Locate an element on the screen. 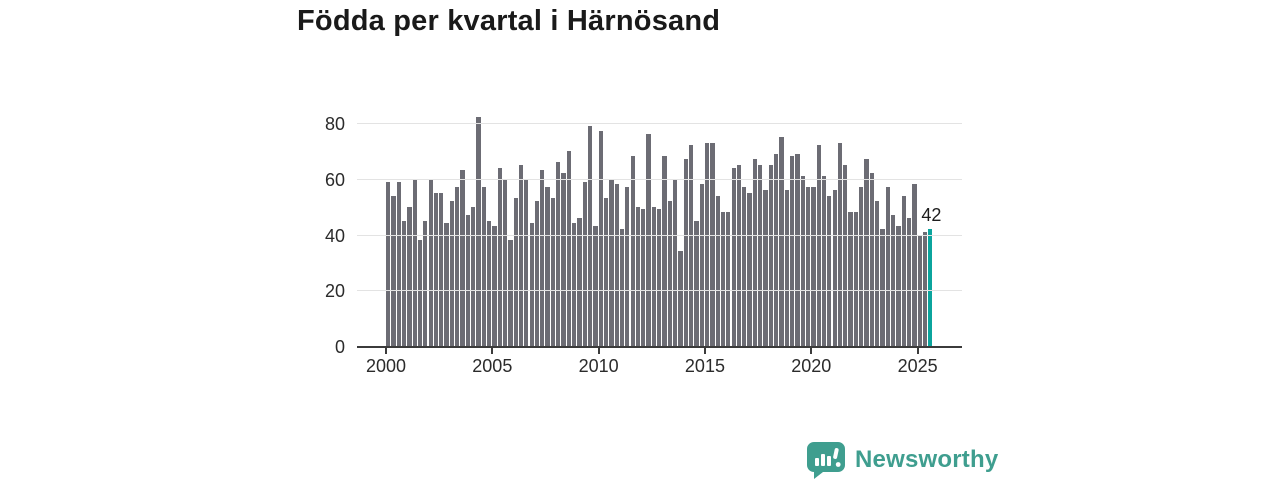 The image size is (1280, 480). x-tick-label-2015: 2015 is located at coordinates (704, 366).